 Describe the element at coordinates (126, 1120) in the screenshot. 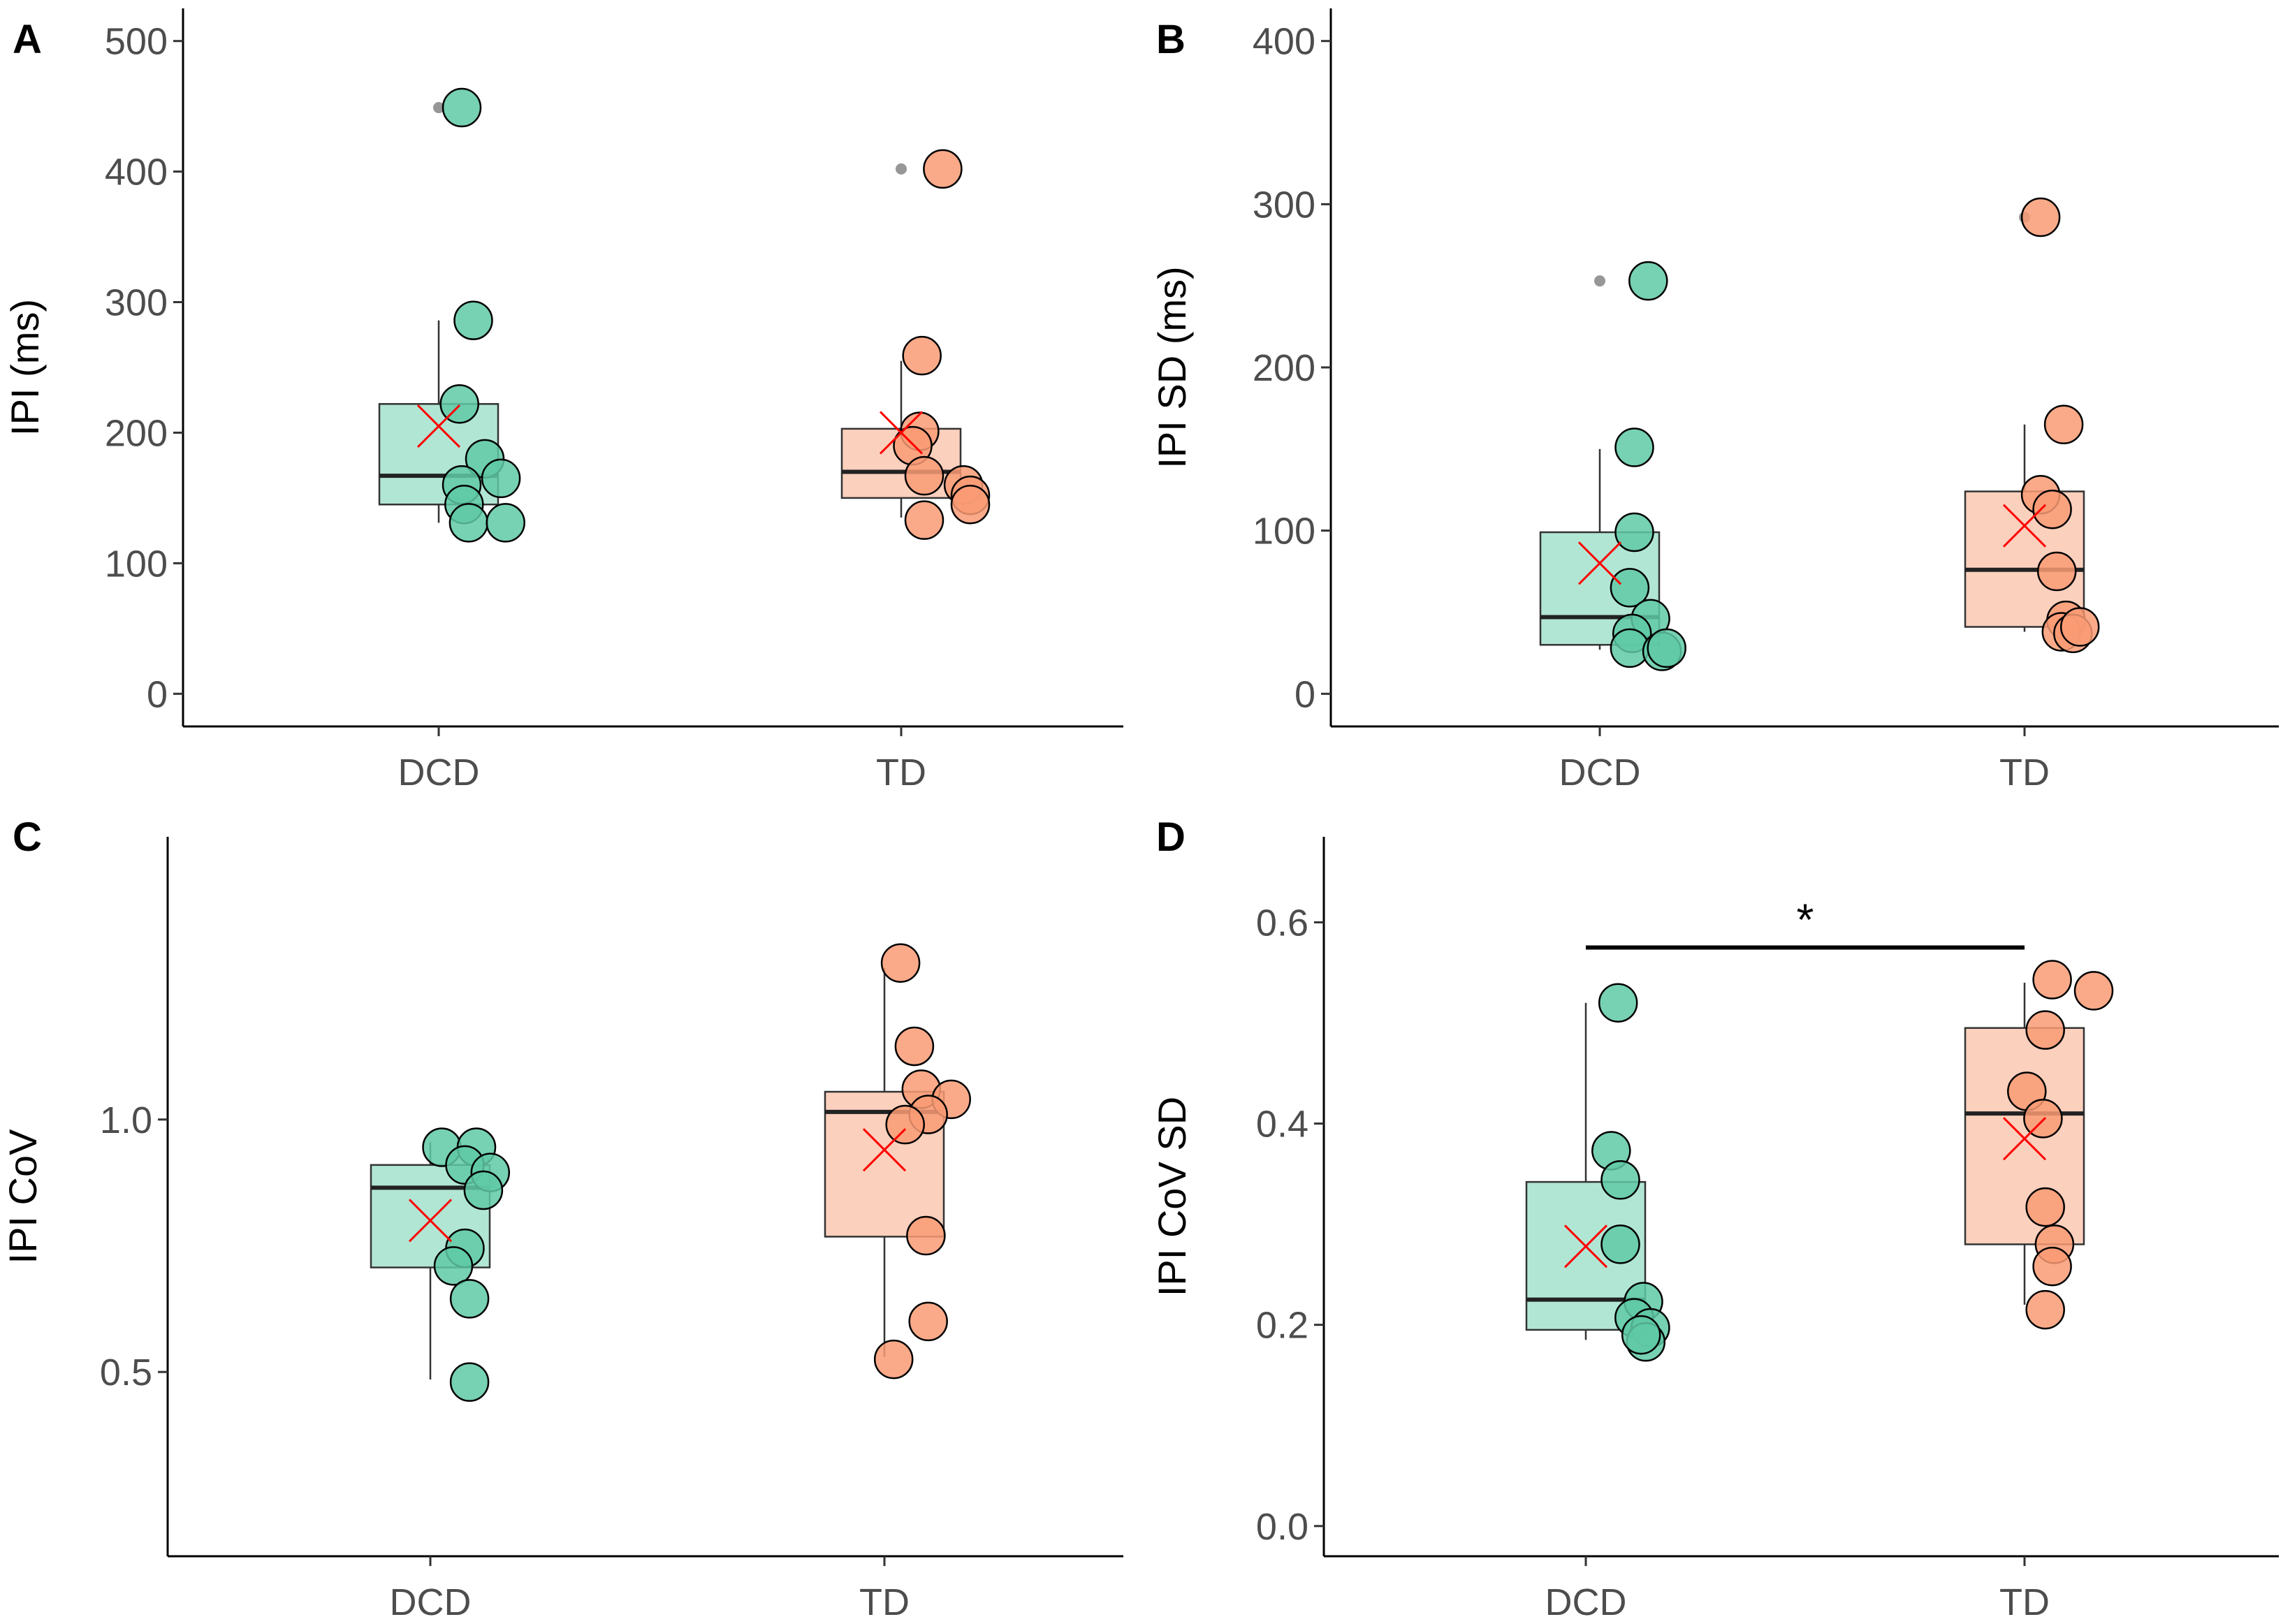

I see `y-tick-label: 1.0` at that location.